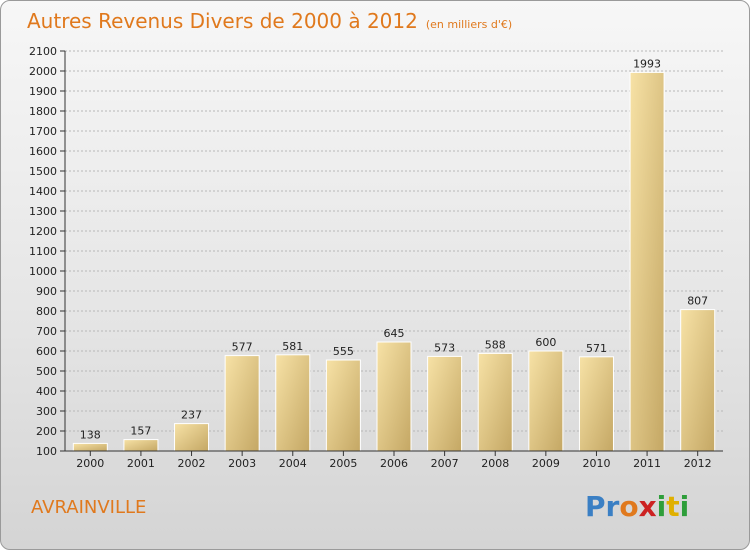 This screenshot has height=550, width=750. Describe the element at coordinates (394, 333) in the screenshot. I see `bar-value-label: 645` at that location.